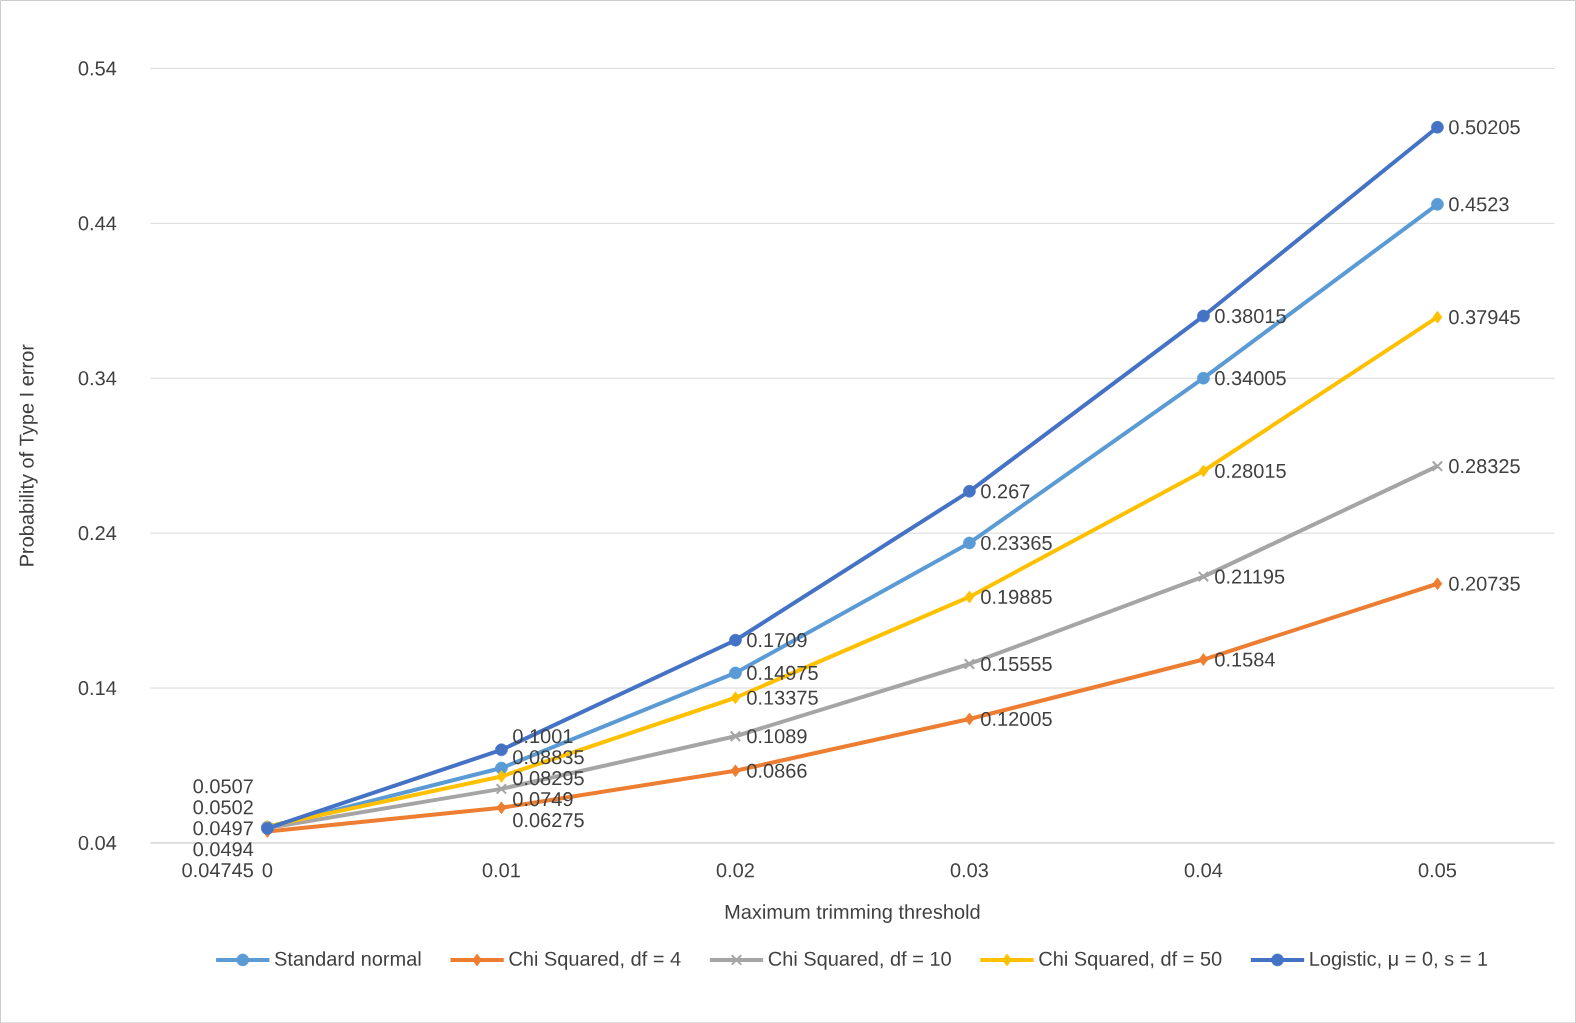 The height and width of the screenshot is (1023, 1576). What do you see at coordinates (1250, 378) in the screenshot?
I see `data-label: 0.34005` at bounding box center [1250, 378].